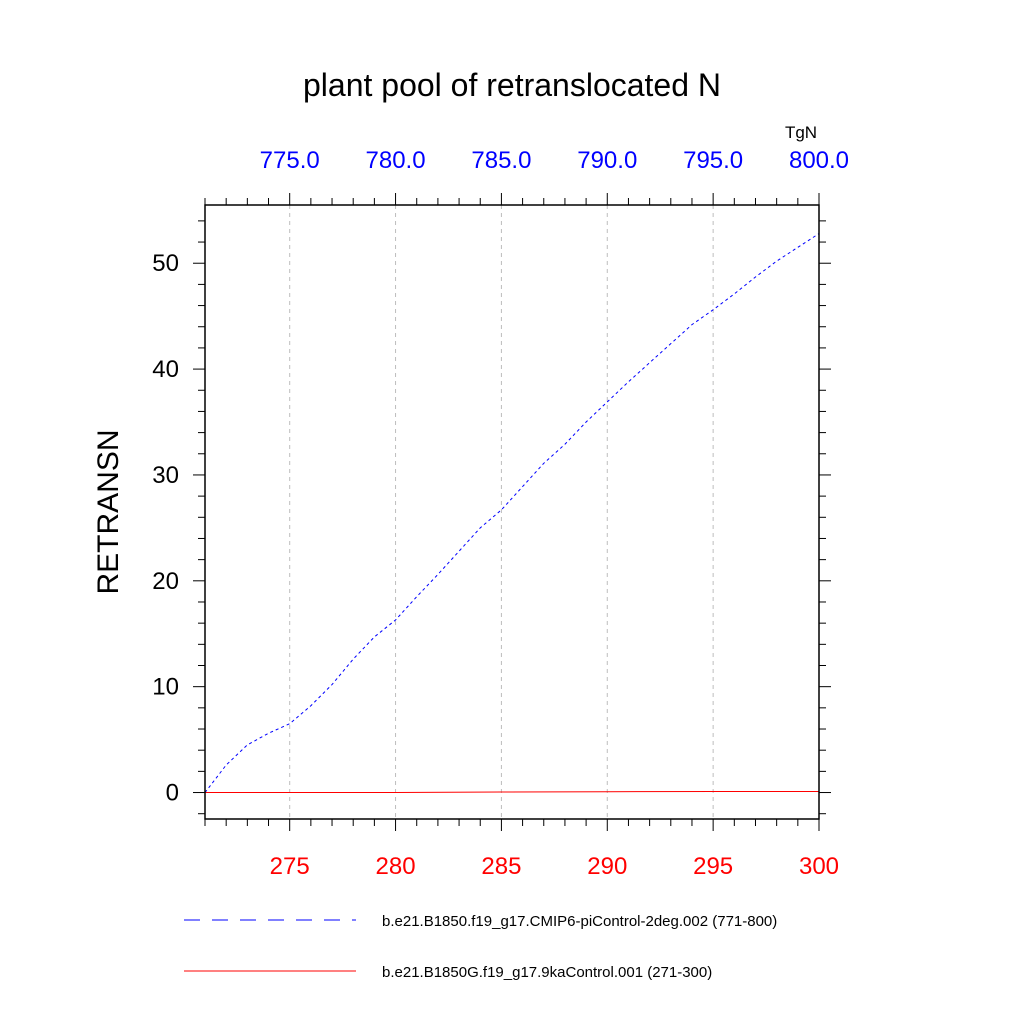 The height and width of the screenshot is (1024, 1024). What do you see at coordinates (172, 793) in the screenshot?
I see `y-tick-label-0: 0` at bounding box center [172, 793].